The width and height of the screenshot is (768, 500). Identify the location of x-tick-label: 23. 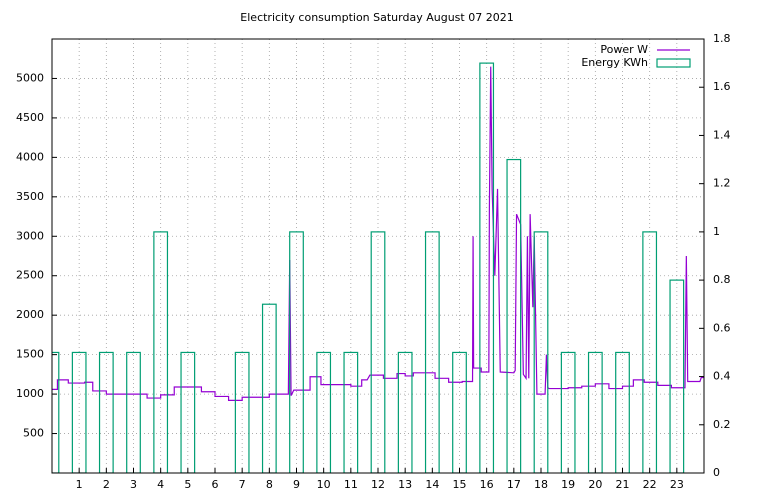
(677, 484).